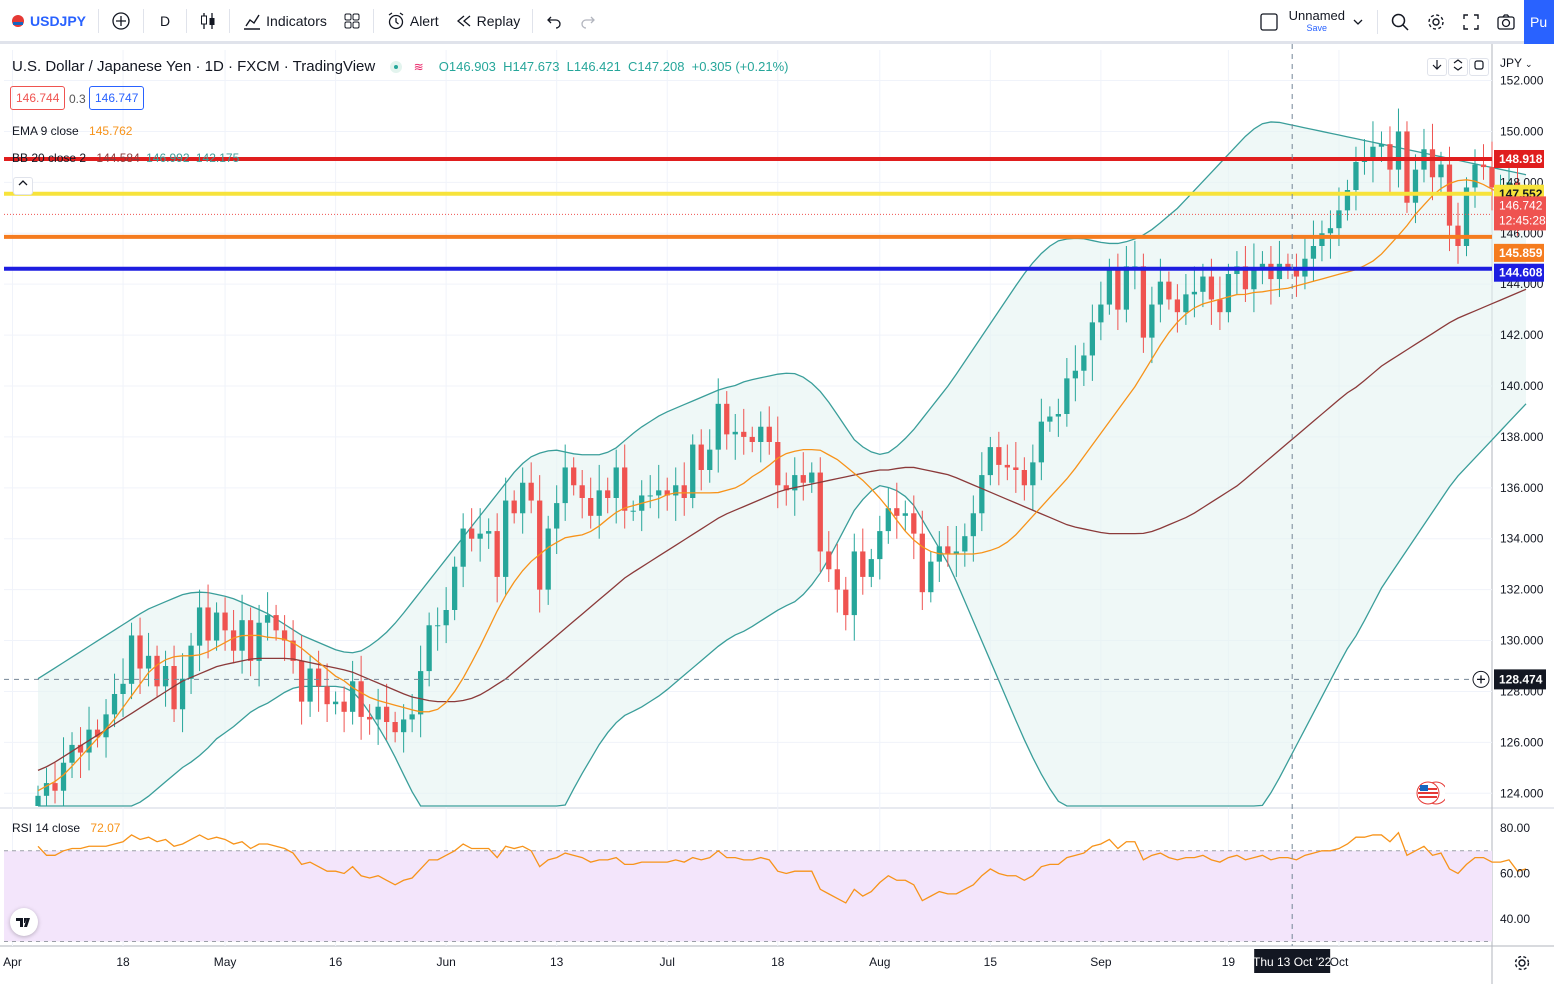  Describe the element at coordinates (208, 21) in the screenshot. I see `chart-type-button` at that location.